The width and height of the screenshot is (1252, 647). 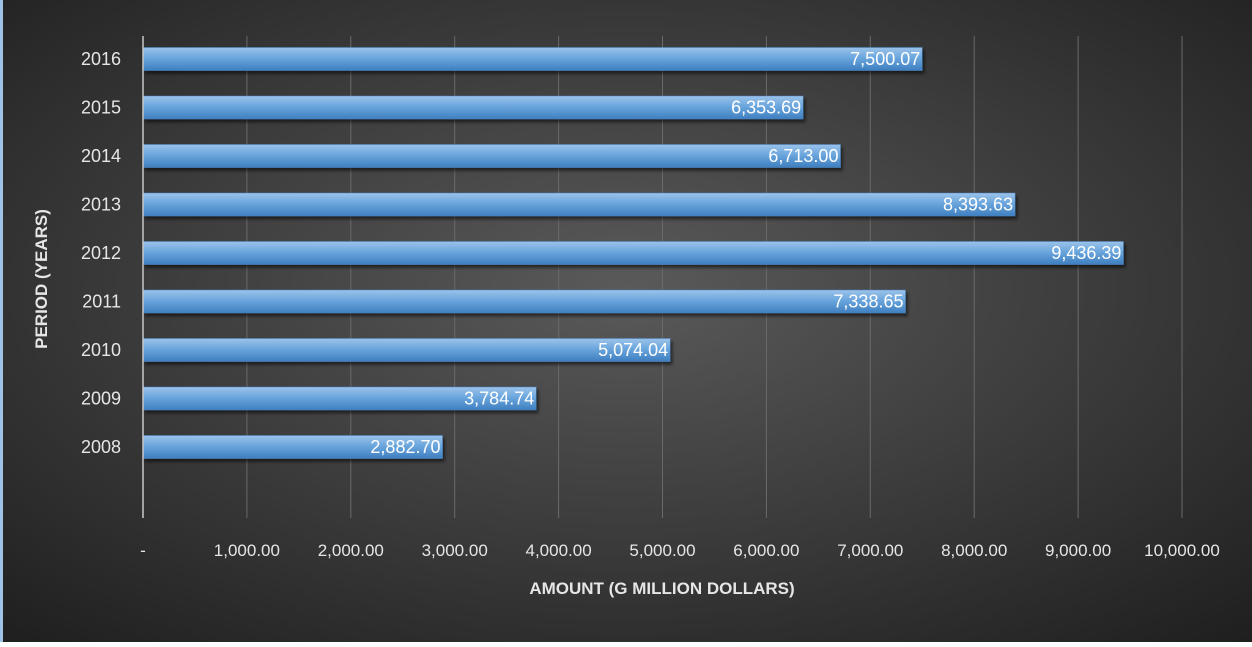 I want to click on x-tick-label: 8,000.00, so click(x=974, y=550).